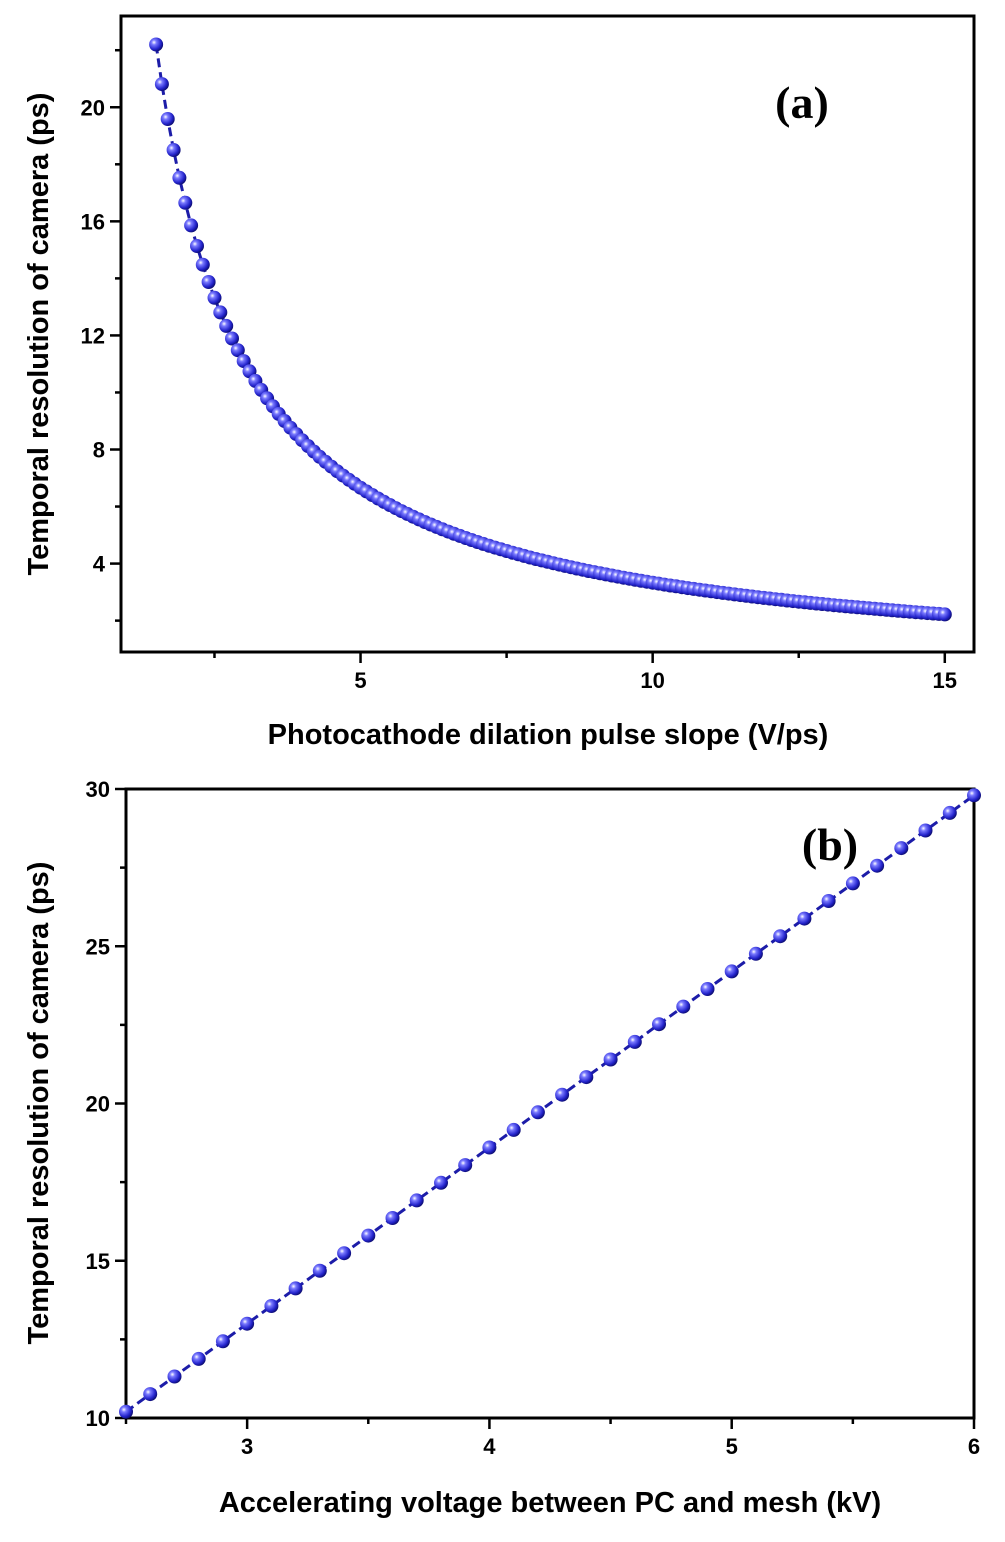 Image resolution: width=1005 pixels, height=1542 pixels. I want to click on panel-b-x-tick-label: 4, so click(489, 1446).